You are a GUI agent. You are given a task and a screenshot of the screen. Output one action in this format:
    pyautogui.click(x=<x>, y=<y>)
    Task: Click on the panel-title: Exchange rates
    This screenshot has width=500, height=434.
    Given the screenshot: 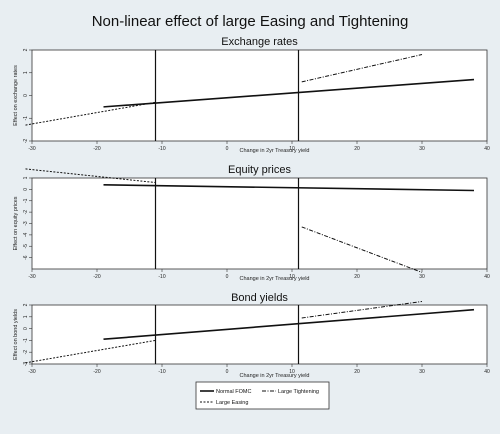 What is the action you would take?
    pyautogui.click(x=259, y=42)
    